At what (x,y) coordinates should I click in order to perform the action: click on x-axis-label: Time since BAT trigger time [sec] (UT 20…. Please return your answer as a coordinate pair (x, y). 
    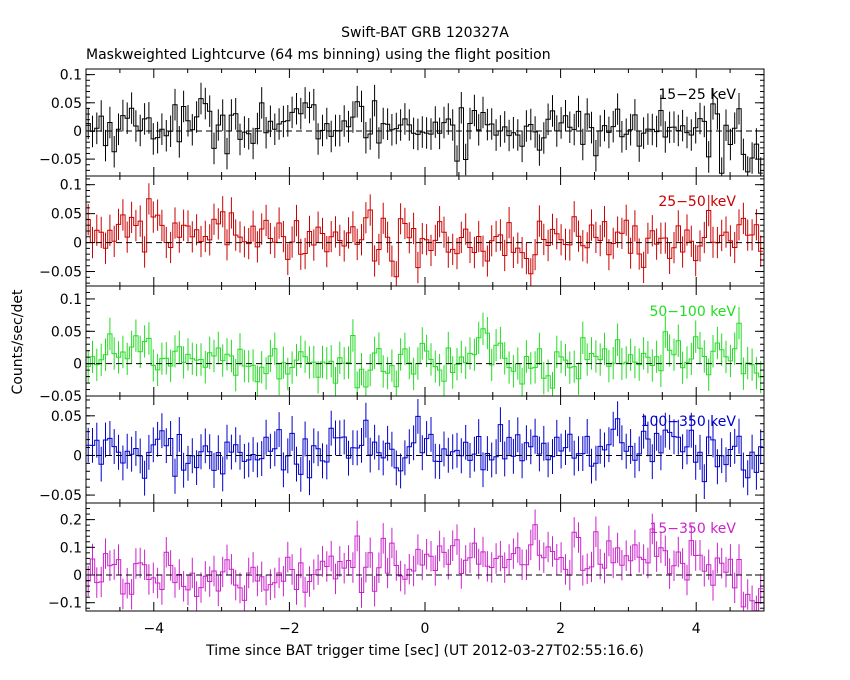
    Looking at the image, I should click on (424, 651).